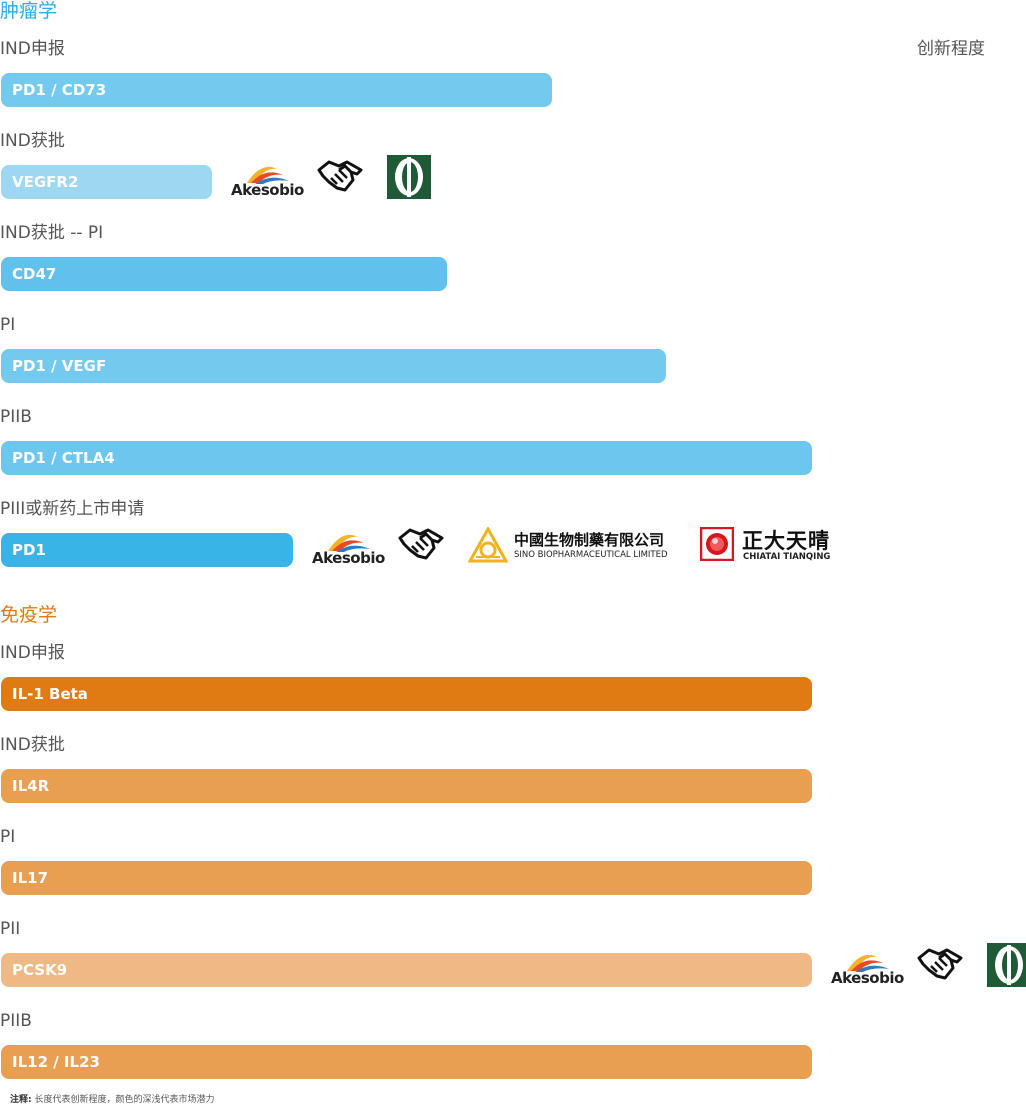  Describe the element at coordinates (406, 970) in the screenshot. I see `target-bar: PCSK9` at that location.